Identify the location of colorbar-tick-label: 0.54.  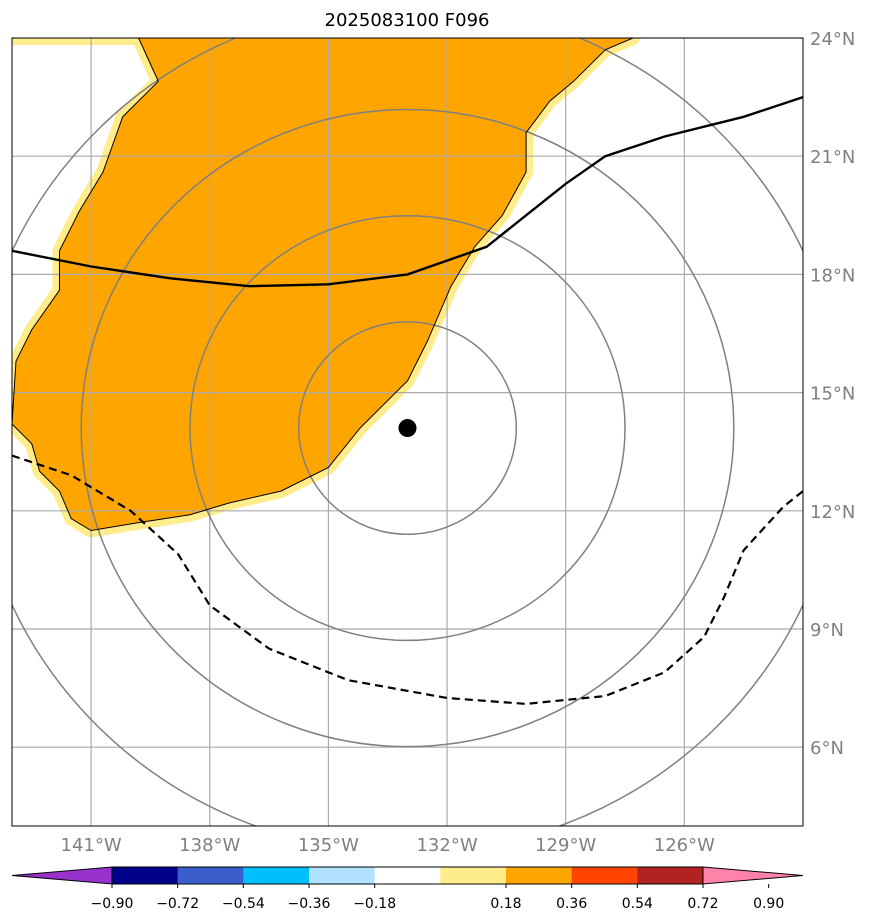
(637, 904).